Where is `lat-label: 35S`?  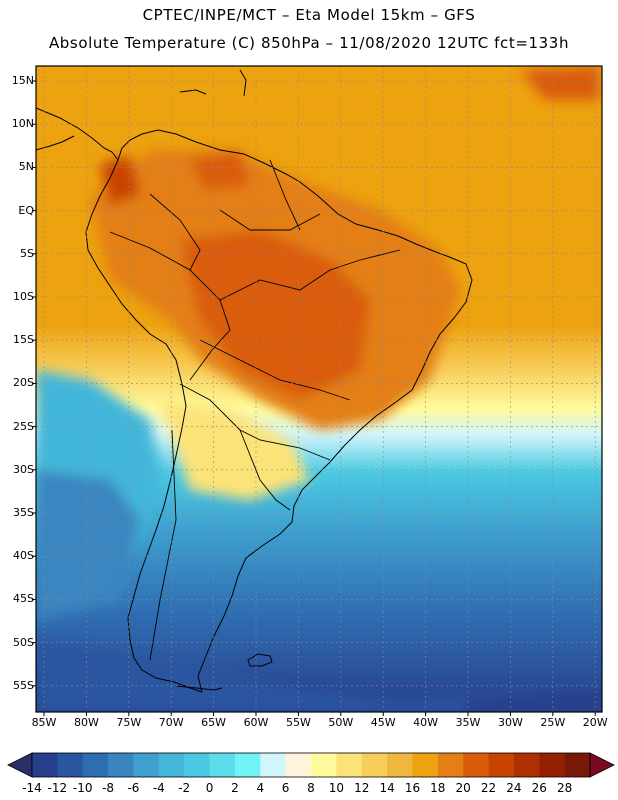
lat-label: 35S is located at coordinates (23, 512).